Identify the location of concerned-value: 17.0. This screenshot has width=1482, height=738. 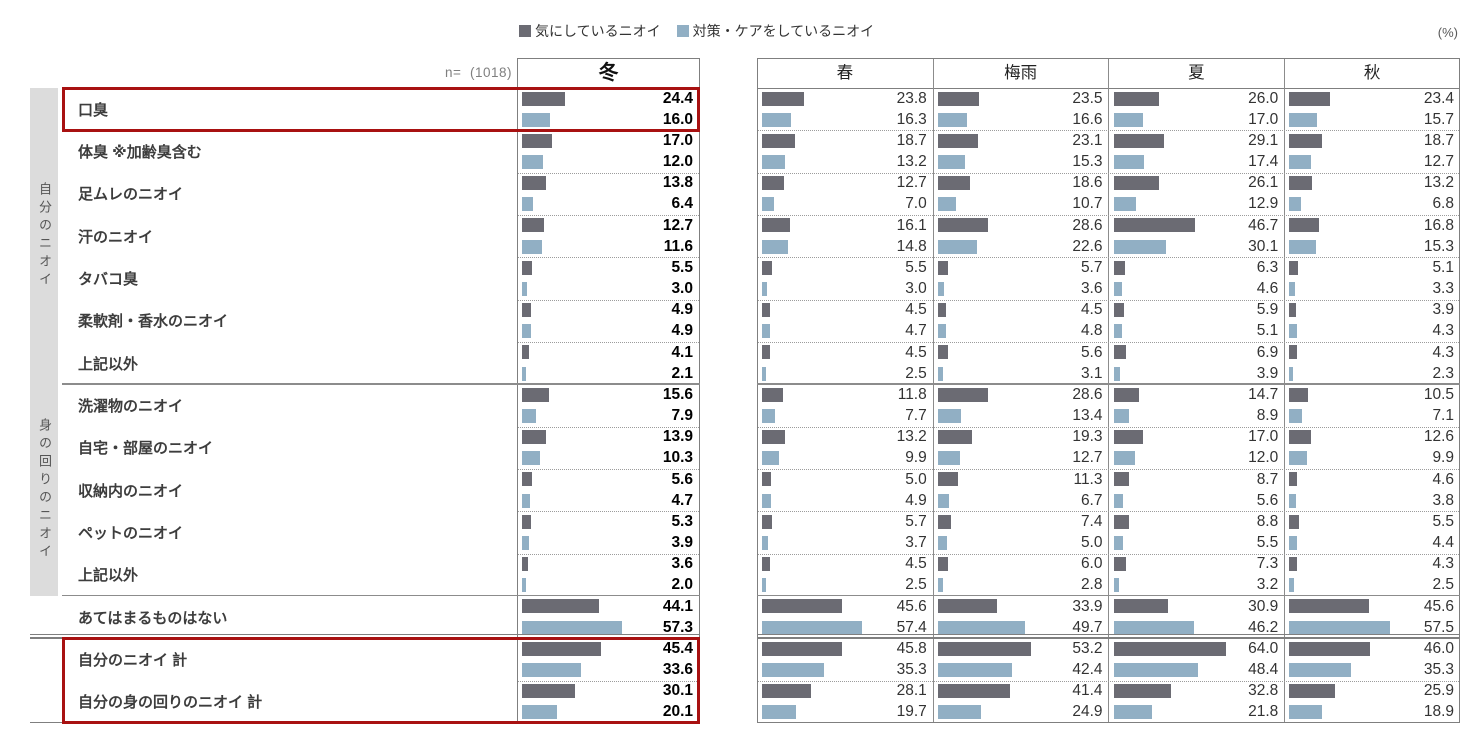
(677, 140).